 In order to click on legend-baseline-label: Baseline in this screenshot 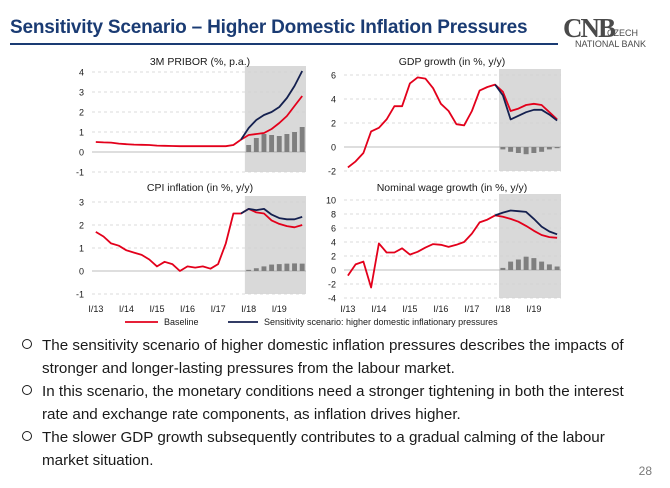, I will do `click(181, 322)`.